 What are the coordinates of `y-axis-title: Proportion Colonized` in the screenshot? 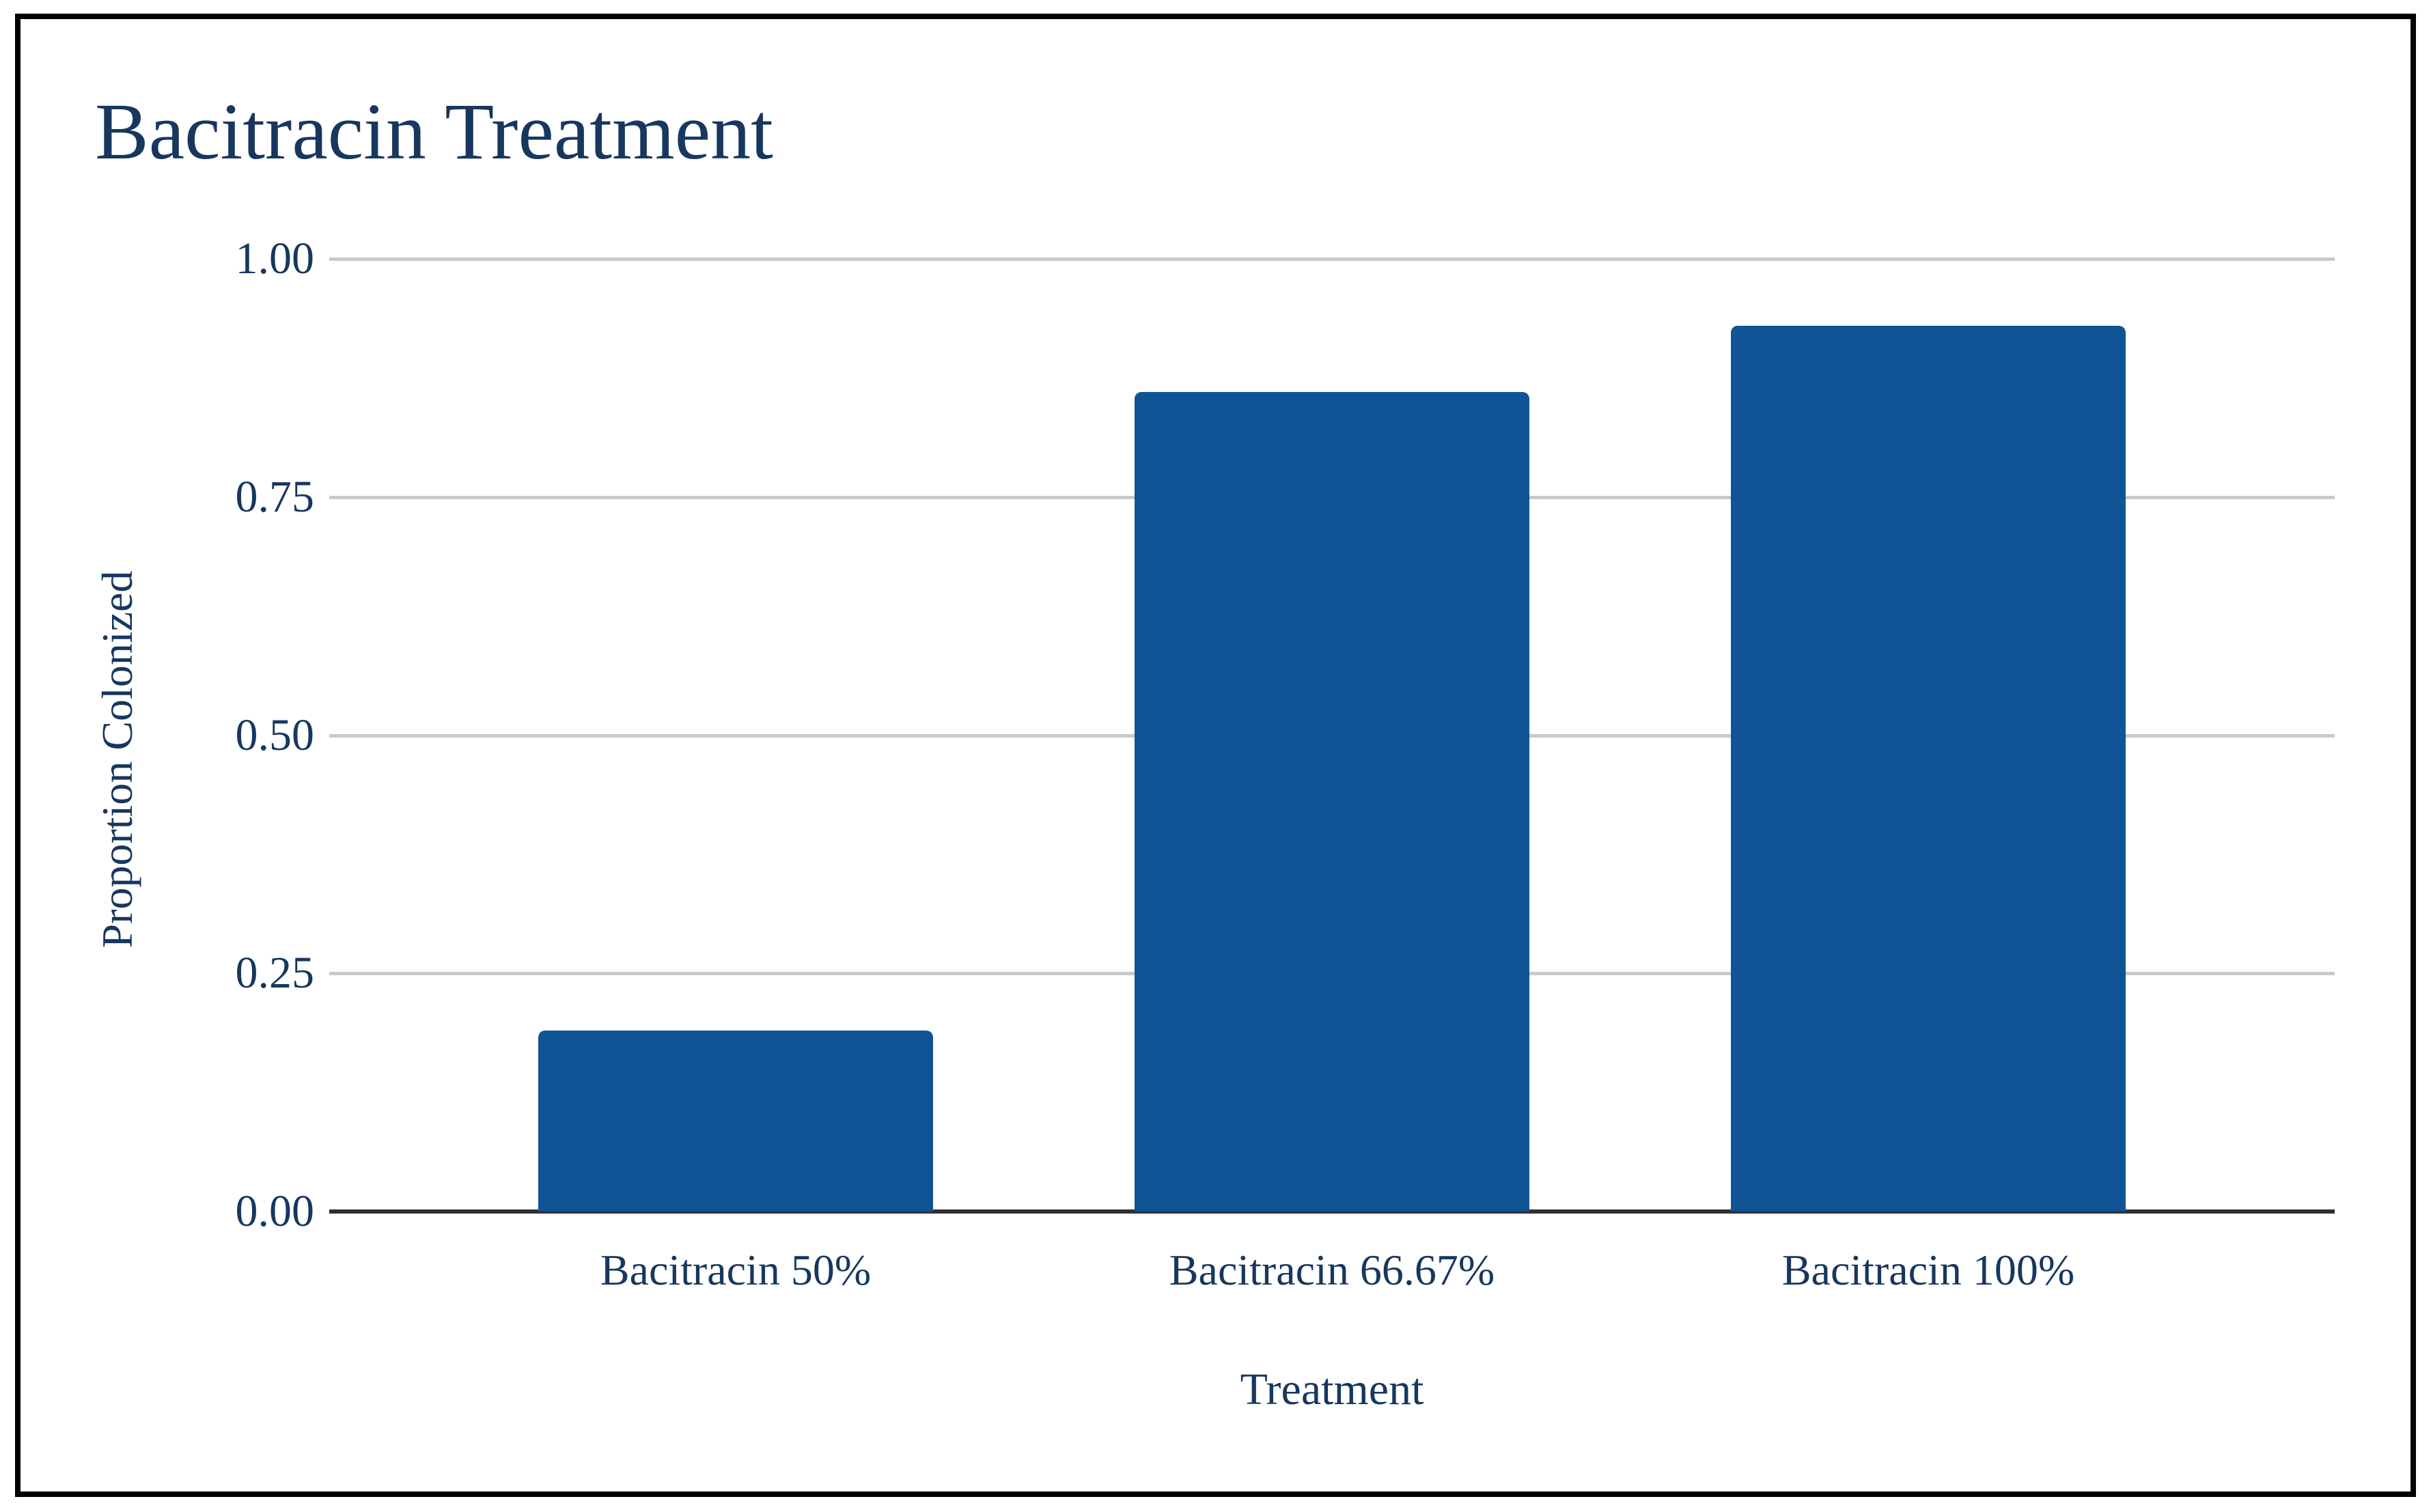 It's located at (117, 760).